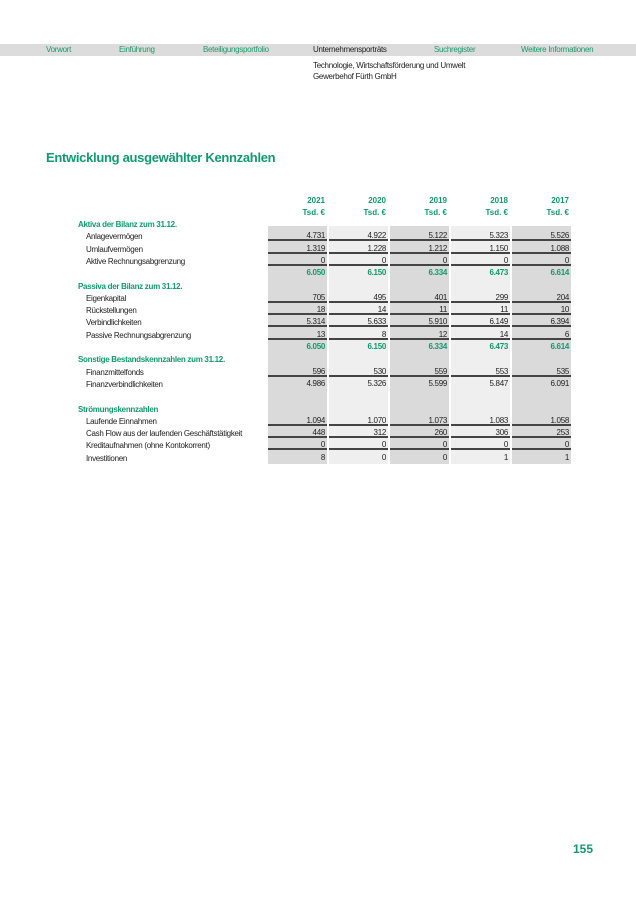 This screenshot has width=636, height=900. Describe the element at coordinates (297, 249) in the screenshot. I see `value-cell: 1.319` at that location.